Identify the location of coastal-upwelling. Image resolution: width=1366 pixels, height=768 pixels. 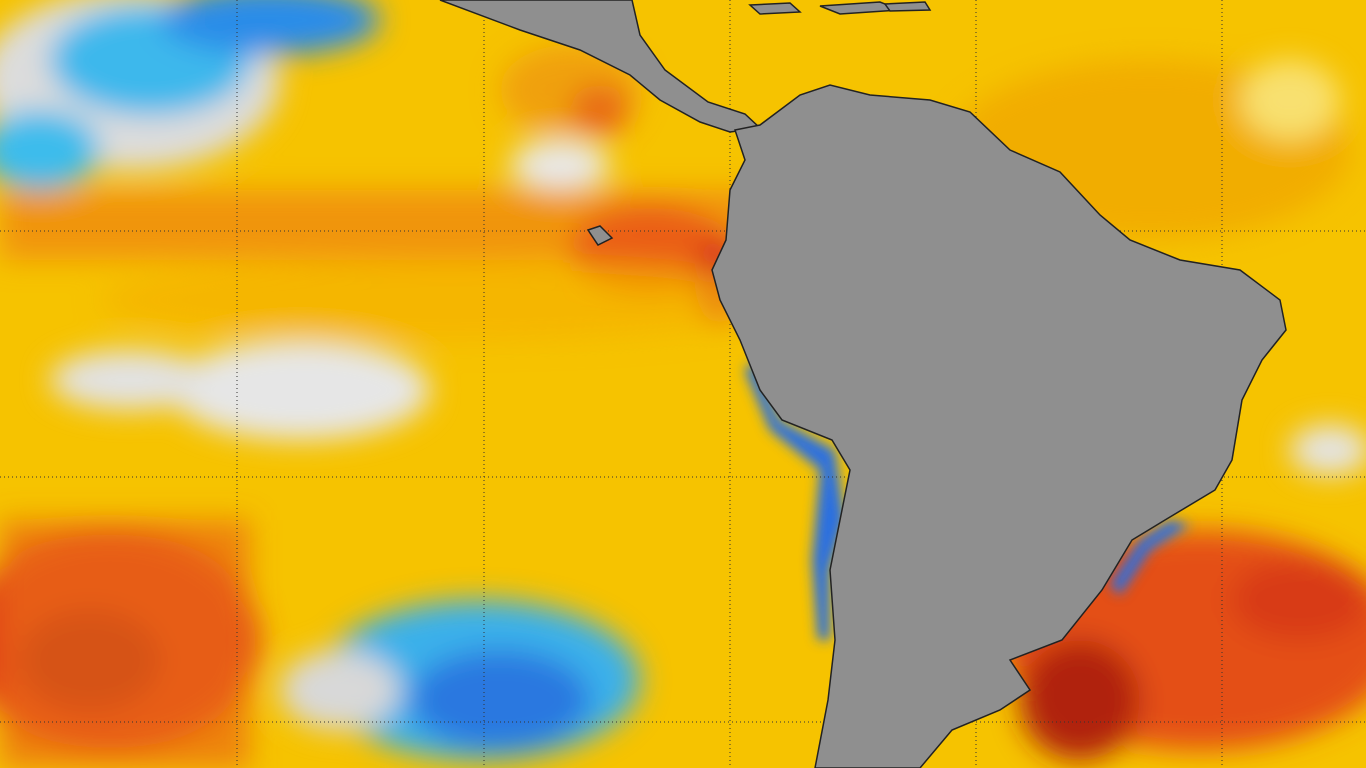
(967, 500).